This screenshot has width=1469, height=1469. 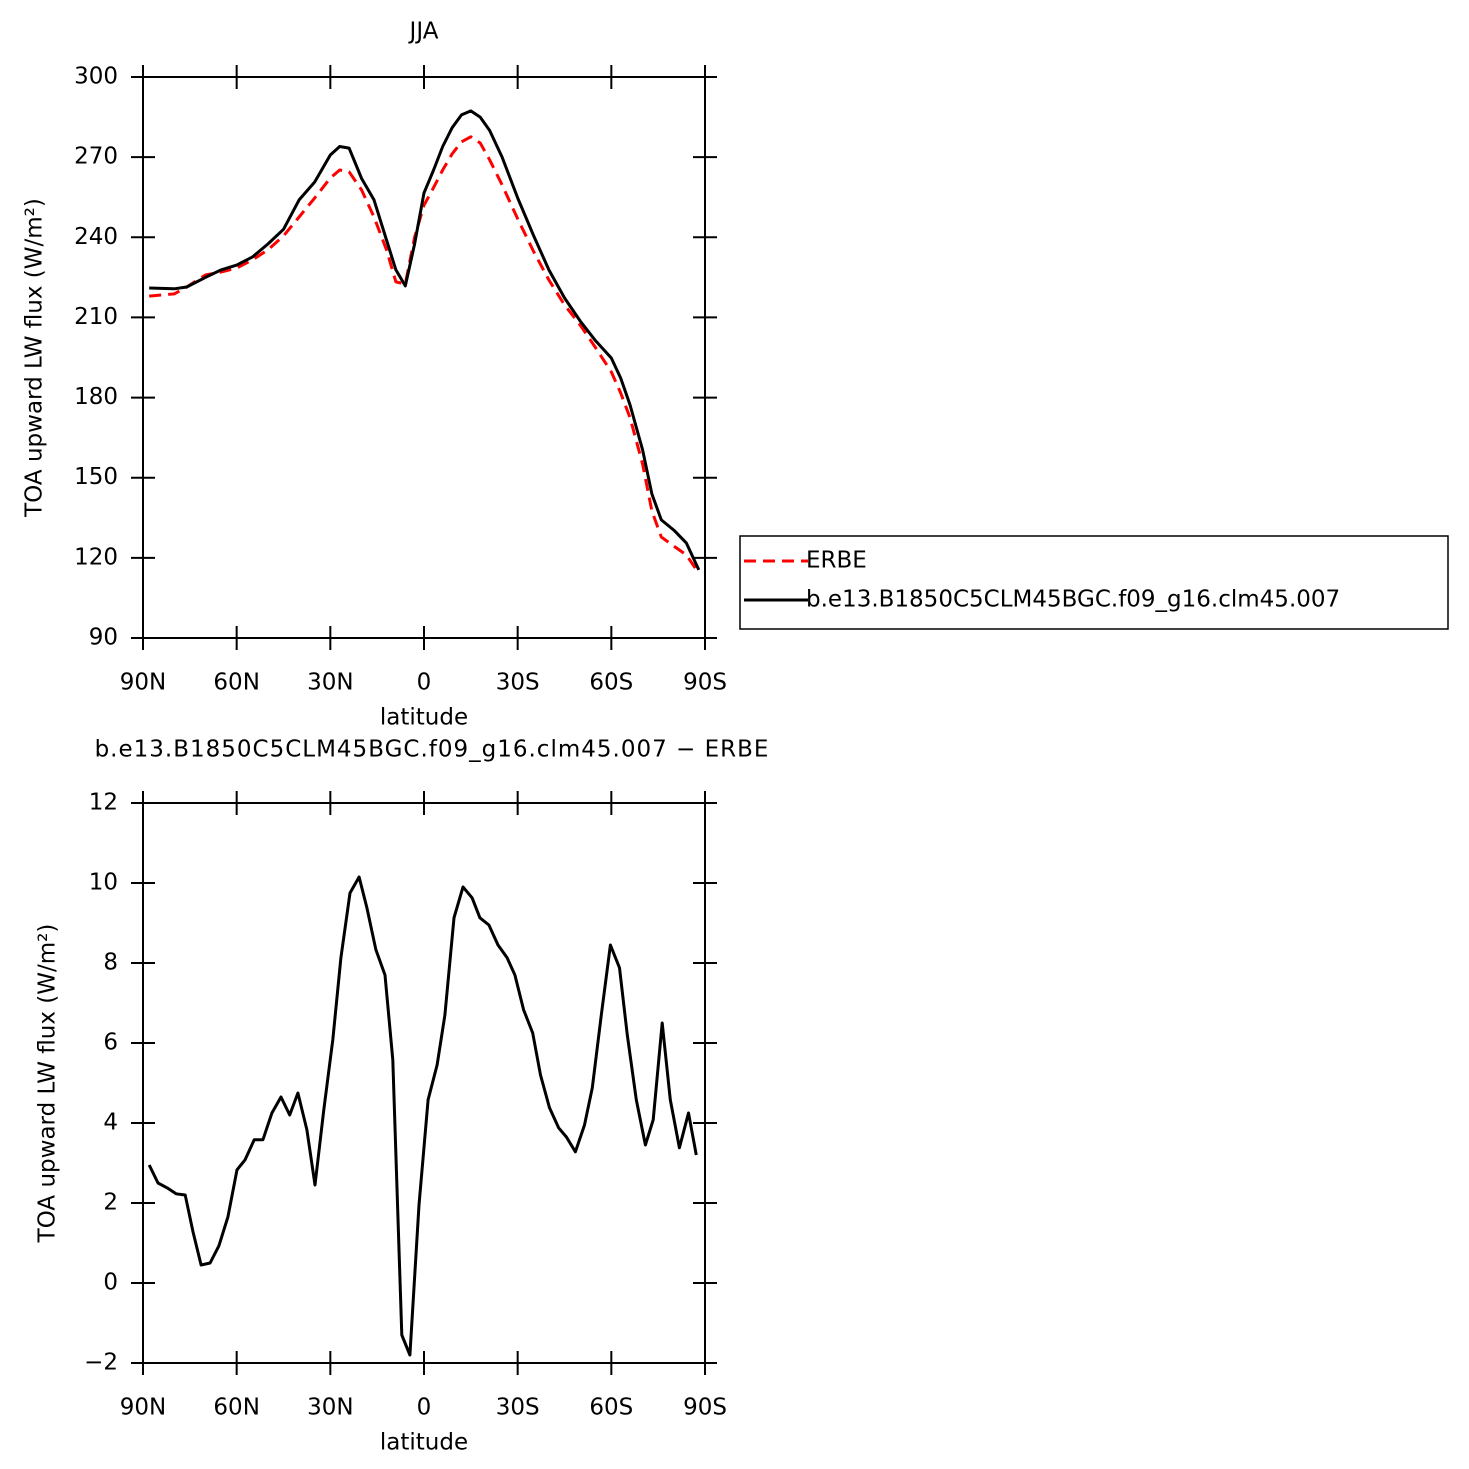 I want to click on y-tick-label: 210, so click(x=96, y=317).